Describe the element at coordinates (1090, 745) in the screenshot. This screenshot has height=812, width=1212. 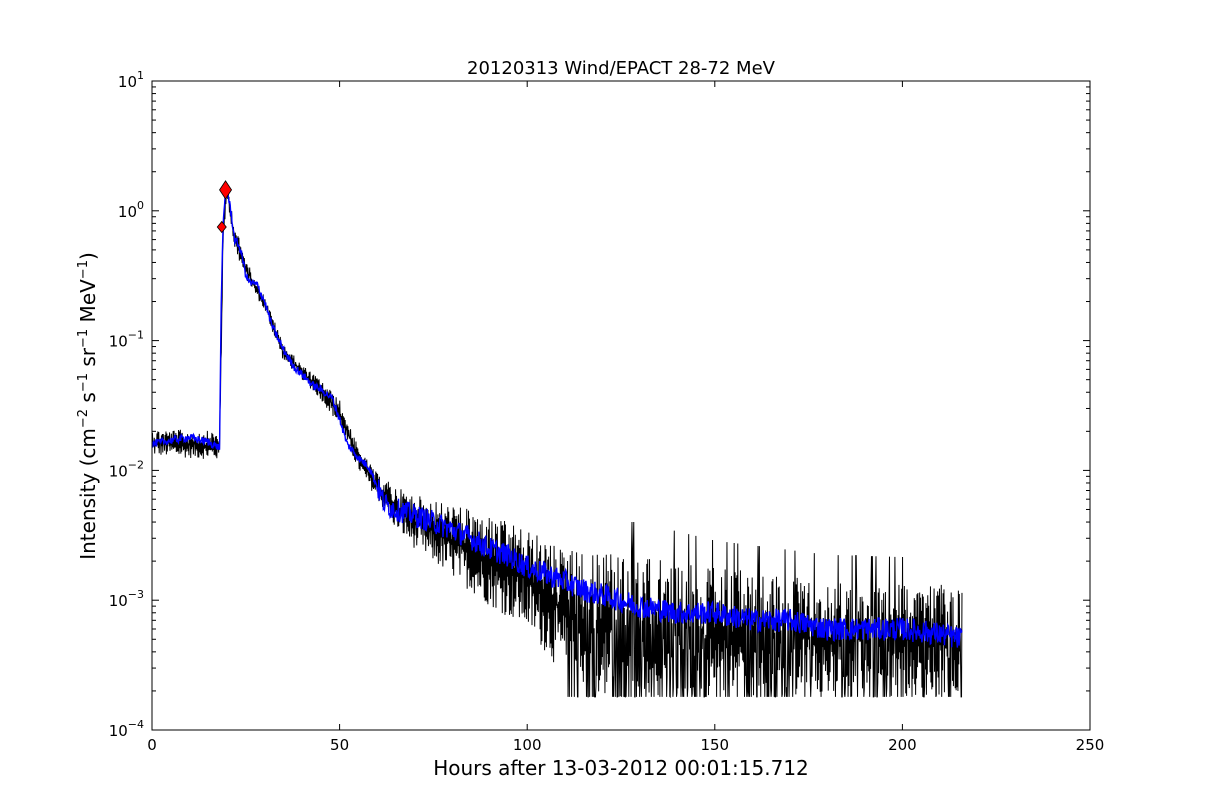
I see `x-tick-label: 250` at that location.